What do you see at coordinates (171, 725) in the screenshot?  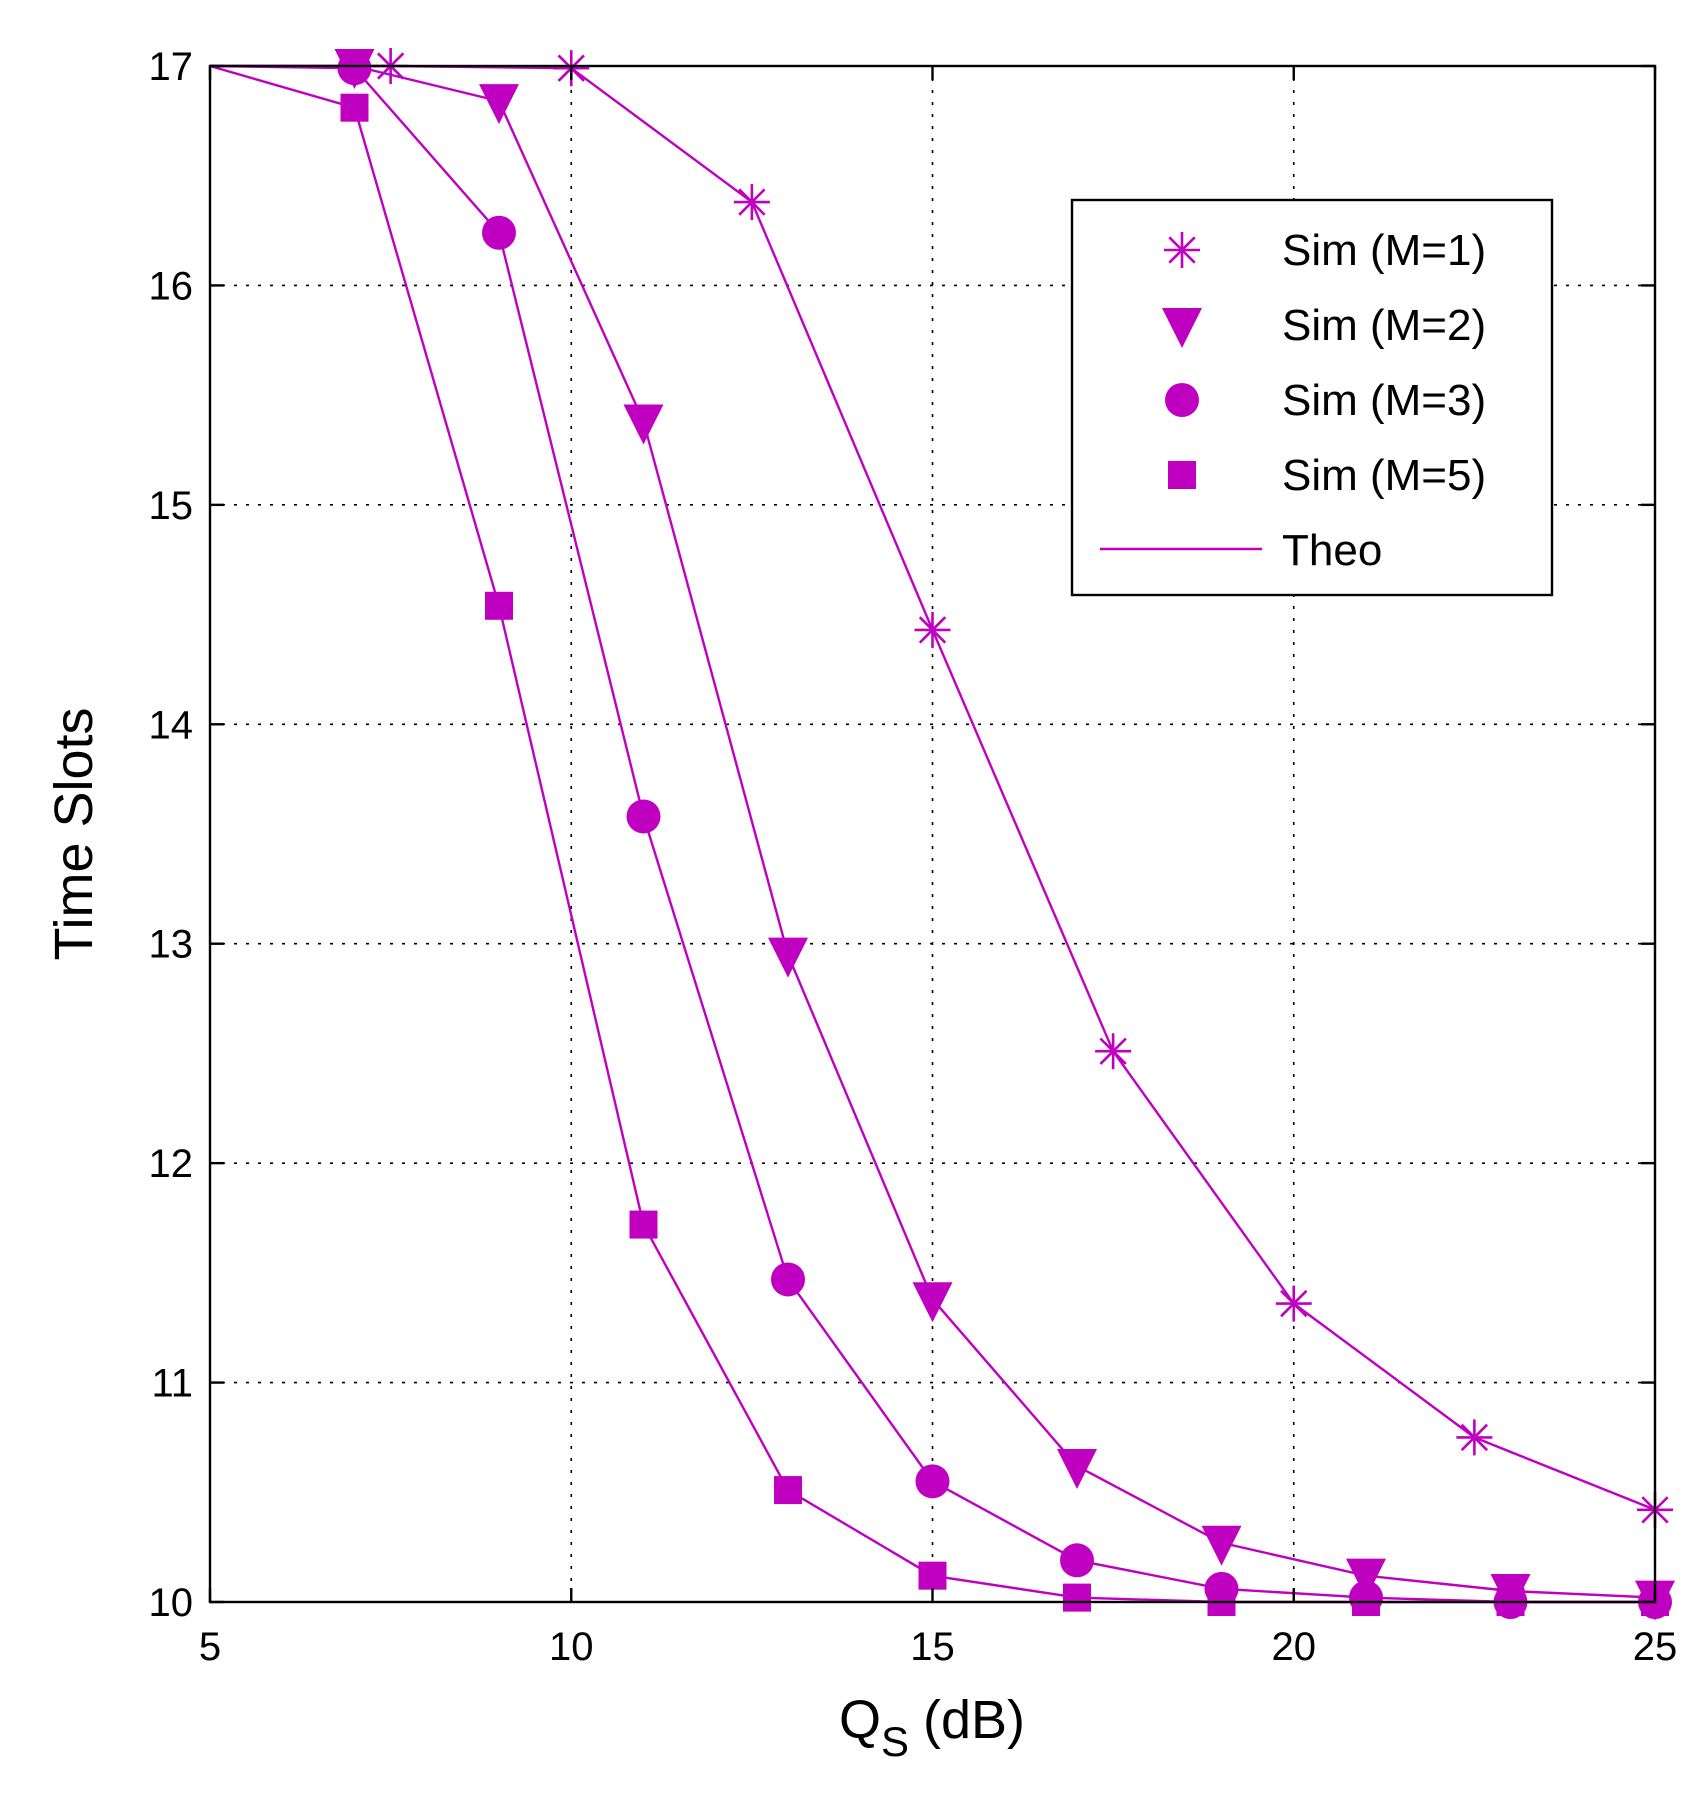 I see `y-tick-label: 14` at bounding box center [171, 725].